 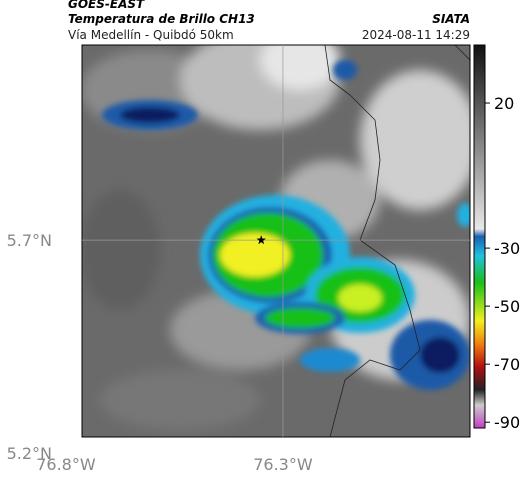 I want to click on colorbar-tick-label: 20, so click(x=504, y=103).